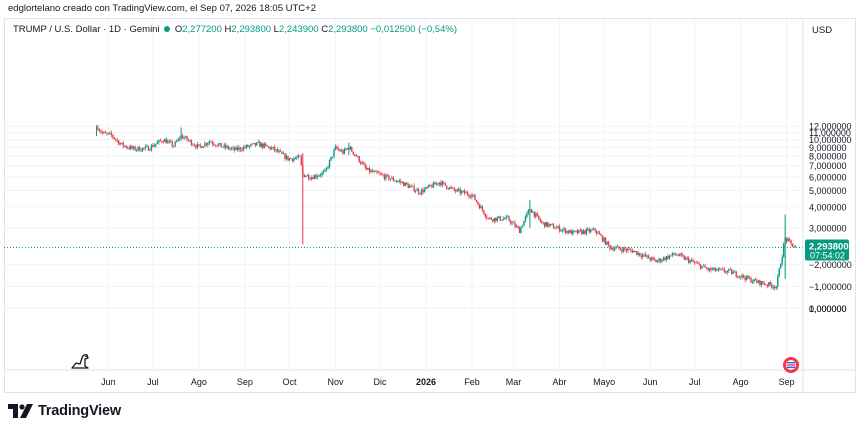 This screenshot has height=433, width=860. I want to click on y-tick-label: 4,000000, so click(828, 207).